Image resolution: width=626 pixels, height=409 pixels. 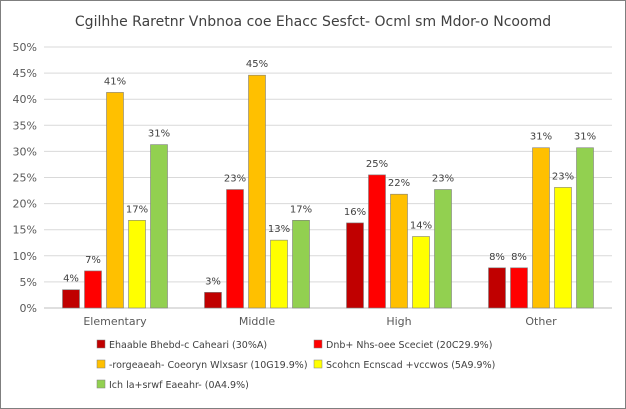 What do you see at coordinates (257, 64) in the screenshot?
I see `data-label: 45%` at bounding box center [257, 64].